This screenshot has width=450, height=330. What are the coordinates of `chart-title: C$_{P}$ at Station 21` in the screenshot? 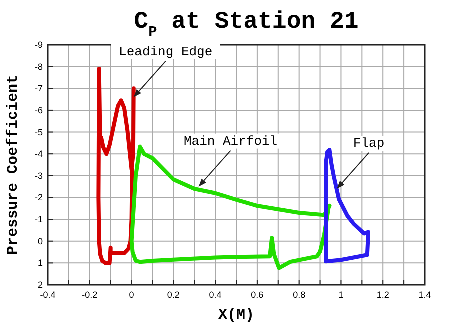 It's located at (246, 25).